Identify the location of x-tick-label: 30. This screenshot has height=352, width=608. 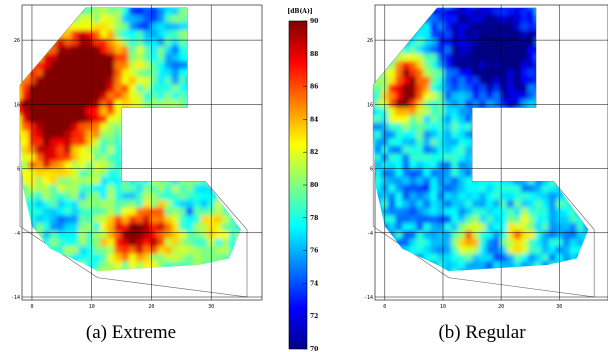
(211, 307).